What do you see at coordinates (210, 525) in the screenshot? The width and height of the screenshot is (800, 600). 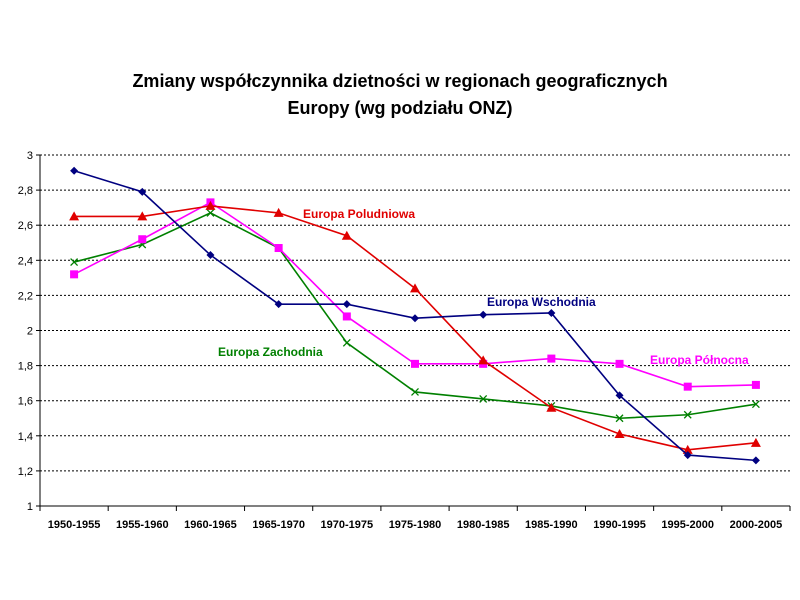 I see `x-tick-label: 1960-1965` at bounding box center [210, 525].